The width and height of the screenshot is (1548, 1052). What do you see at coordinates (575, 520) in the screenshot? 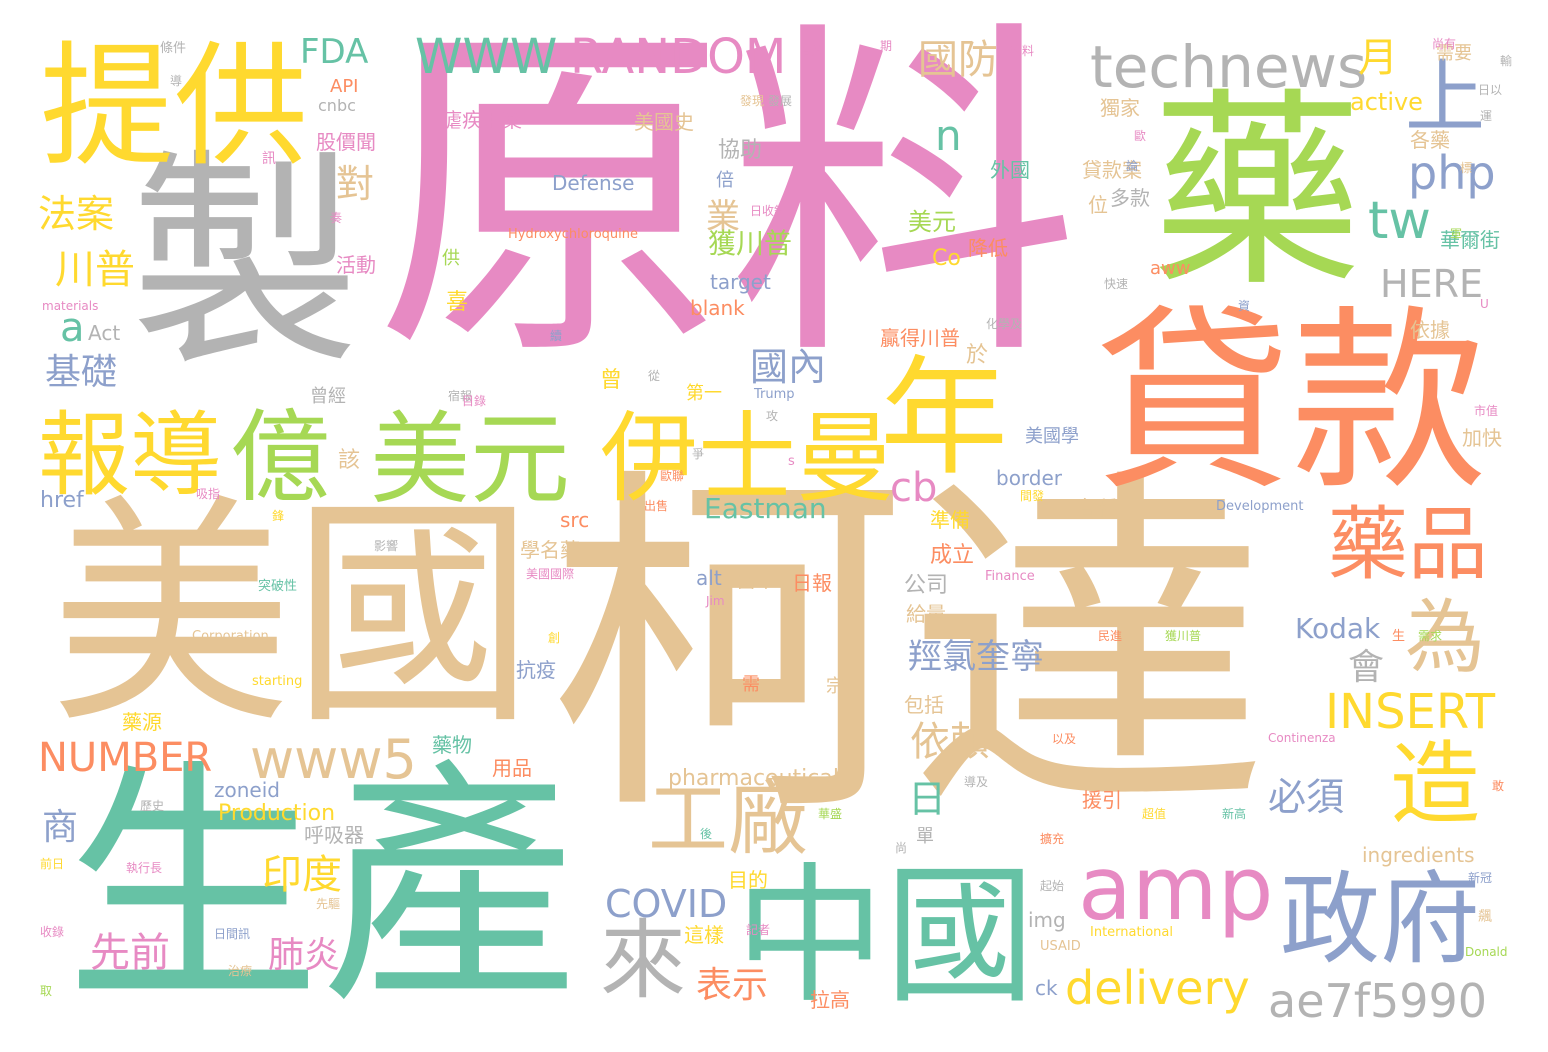
I see `cloud-word: src` at bounding box center [575, 520].